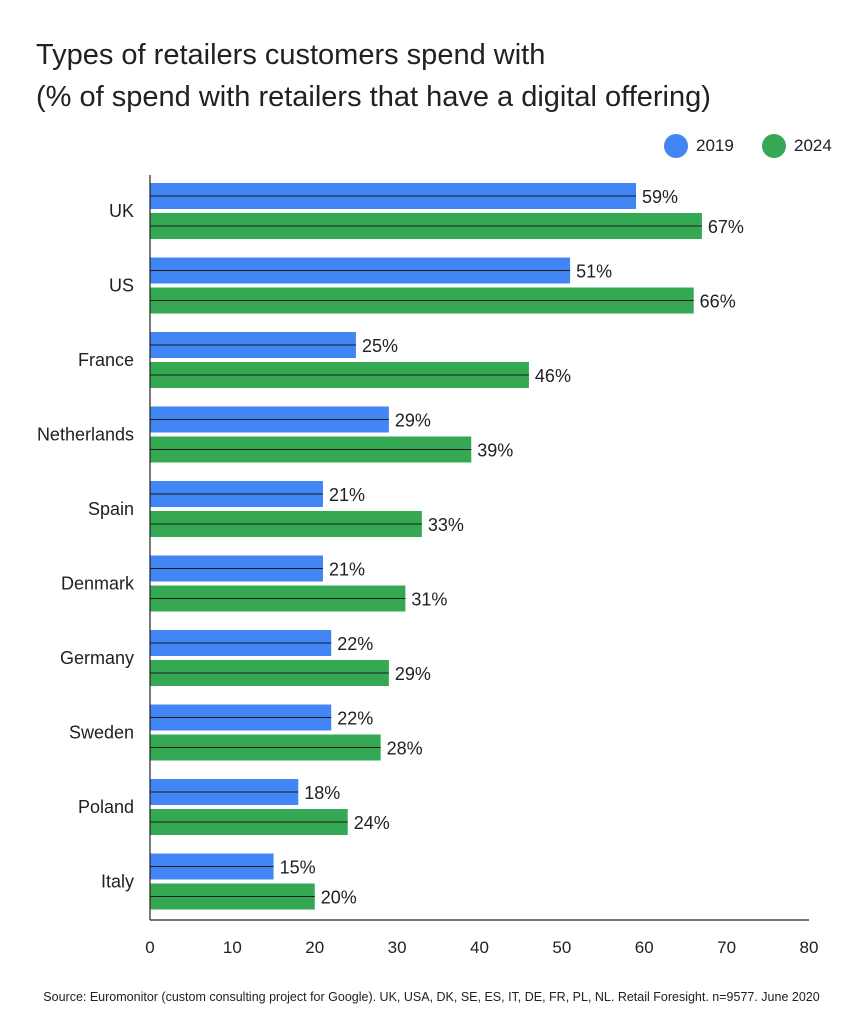  What do you see at coordinates (339, 898) in the screenshot?
I see `data-label-italy-2024: 20%` at bounding box center [339, 898].